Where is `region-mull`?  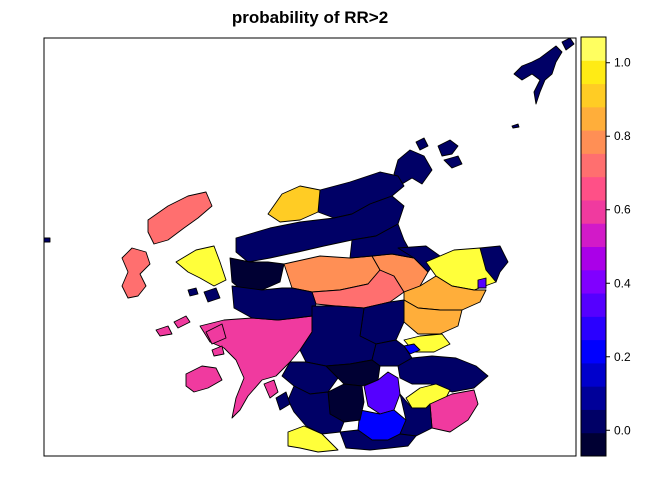
region-mull is located at coordinates (204, 379).